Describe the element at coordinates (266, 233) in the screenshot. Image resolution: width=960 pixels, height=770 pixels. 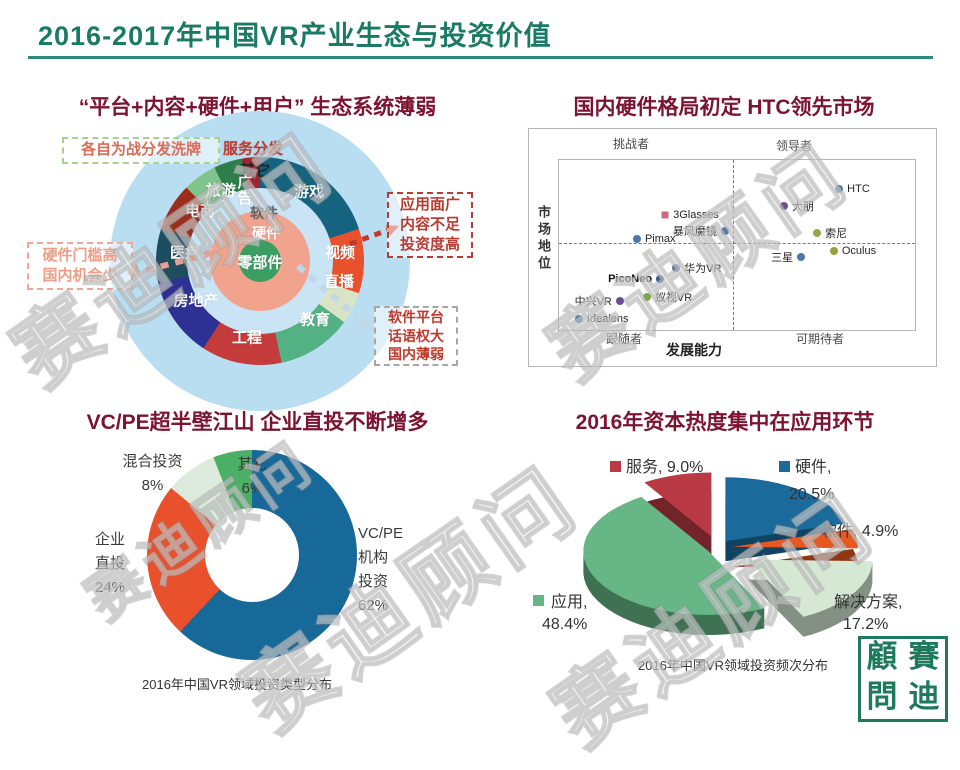
I see `ring-label-hardware: 硬件` at that location.